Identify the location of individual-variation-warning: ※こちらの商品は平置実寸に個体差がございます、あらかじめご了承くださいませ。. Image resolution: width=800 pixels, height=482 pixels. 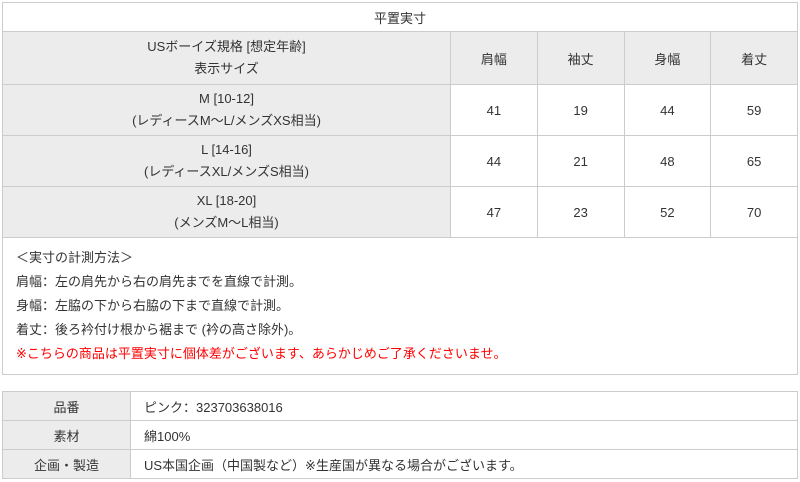
(261, 353).